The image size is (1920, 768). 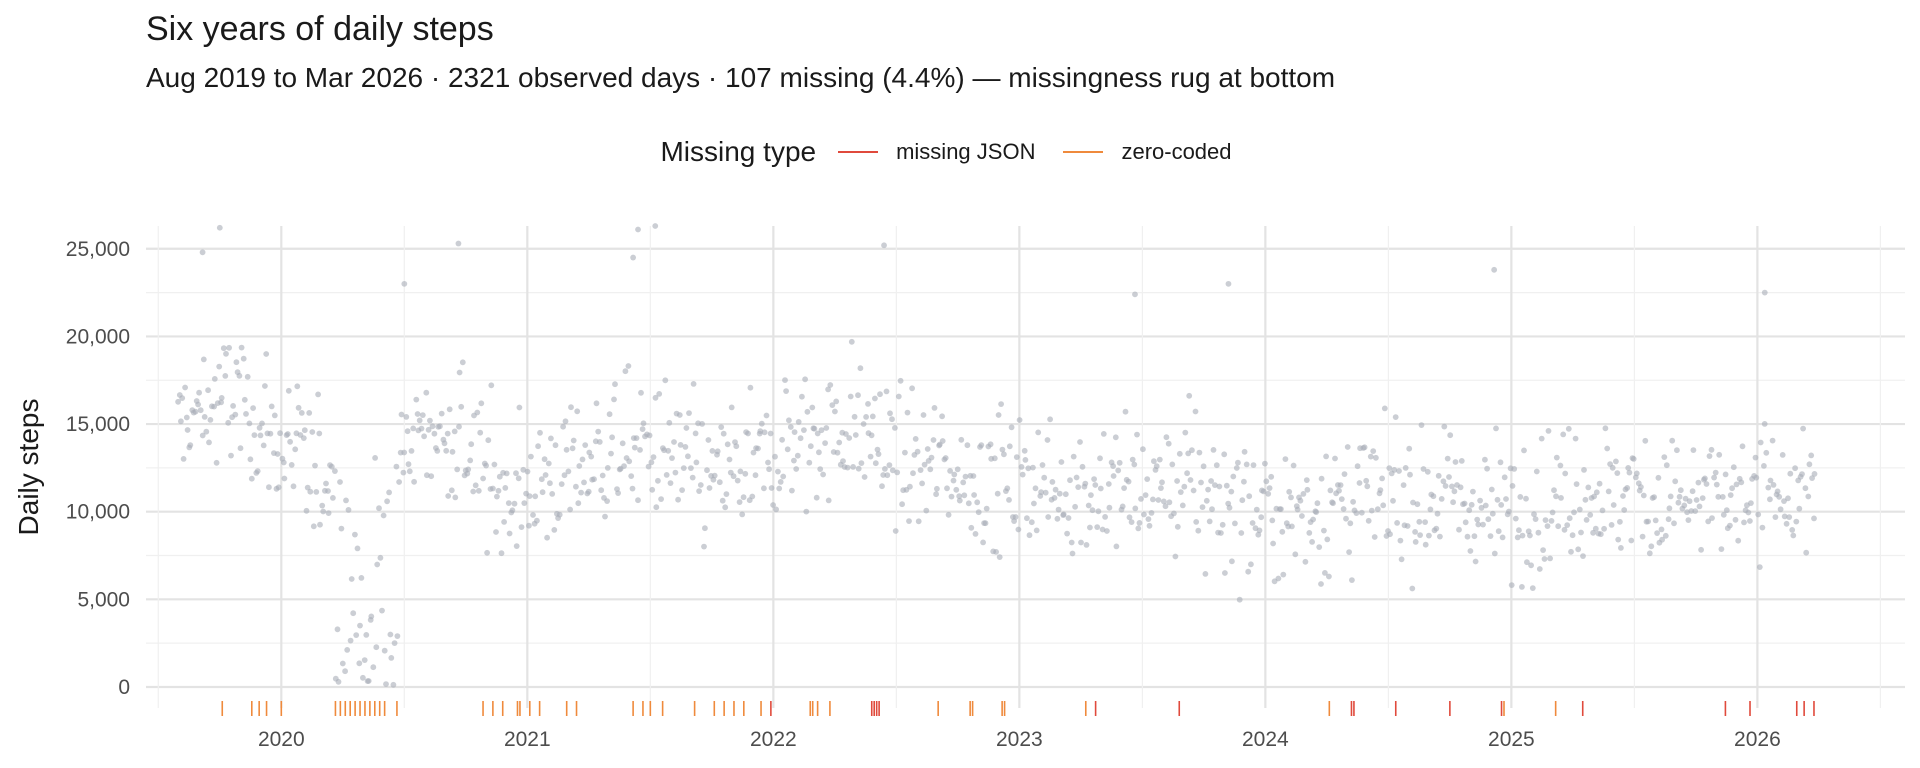 What do you see at coordinates (98, 424) in the screenshot?
I see `y-tick-label: 15,000` at bounding box center [98, 424].